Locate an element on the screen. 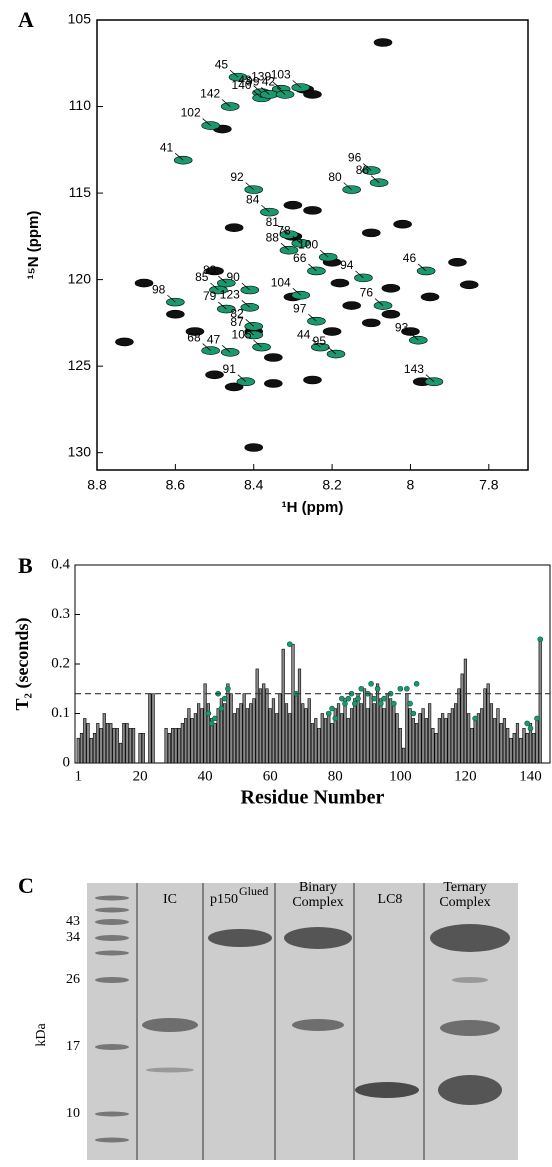 This screenshot has width=552, height=1167. y-axis-label: T₂ (seconds) is located at coordinates (22, 664).